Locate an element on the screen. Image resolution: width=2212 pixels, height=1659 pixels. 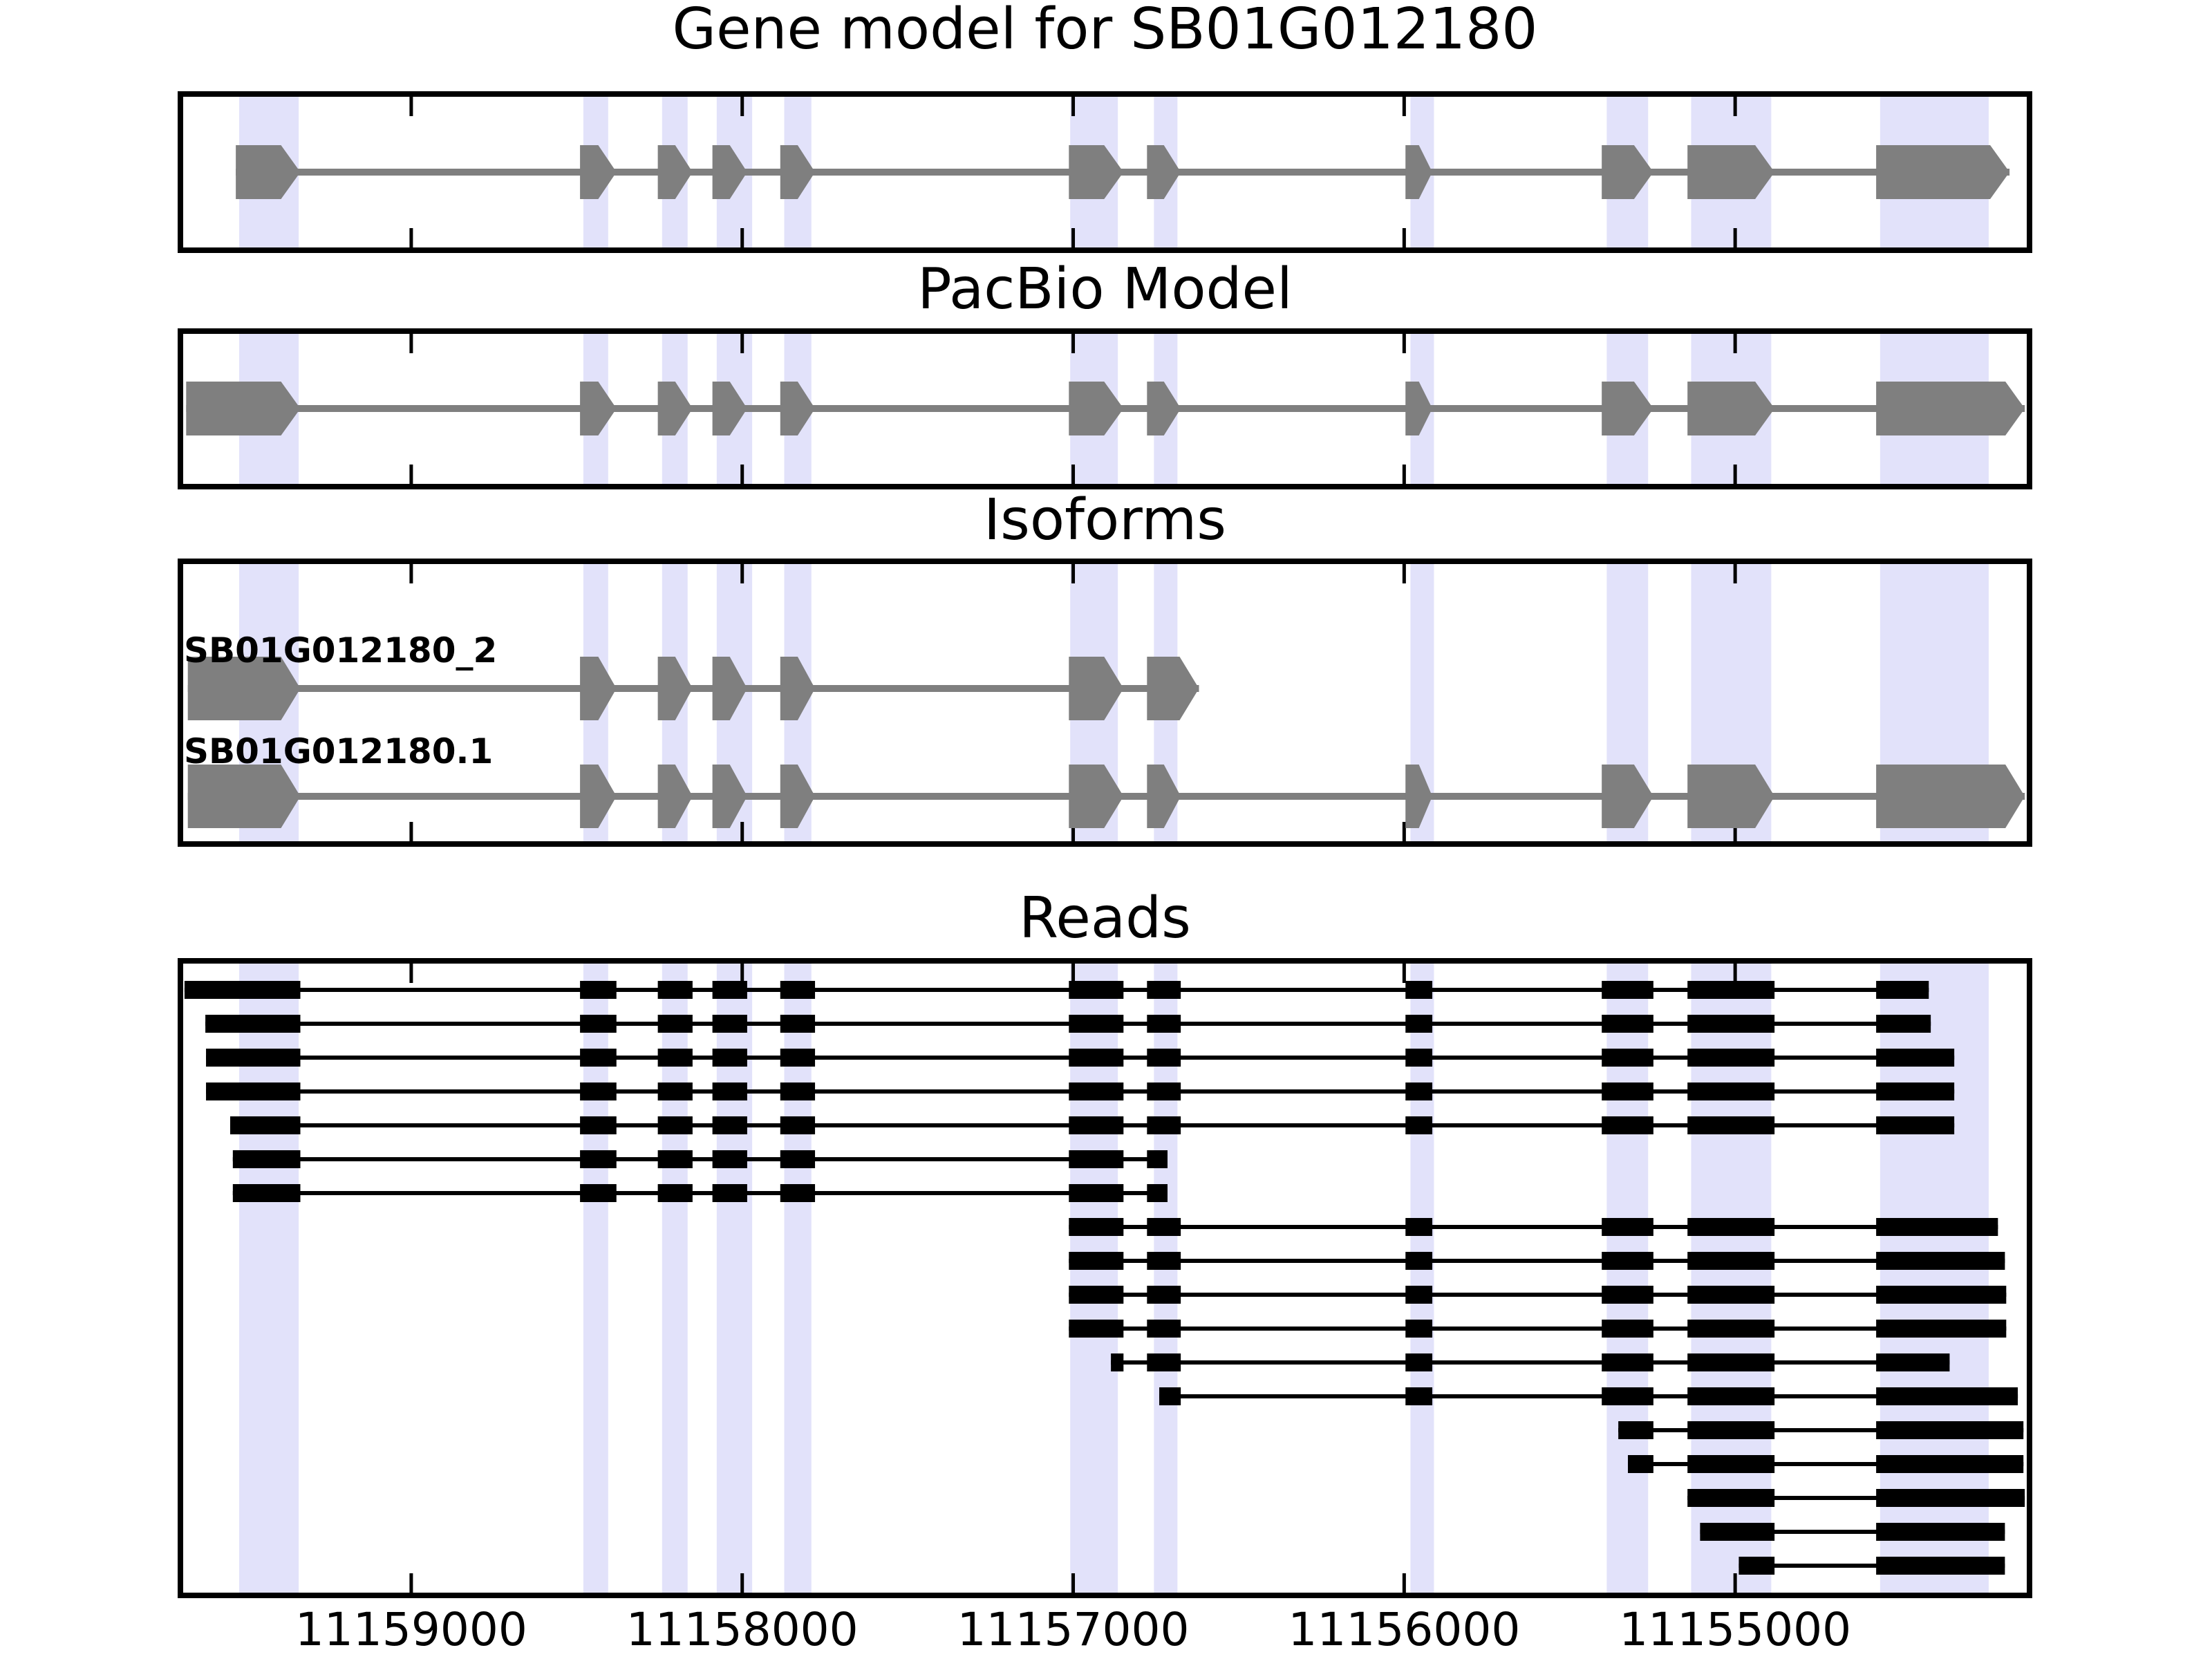
pacbio-model-title: PacBio Model is located at coordinates (1105, 289).